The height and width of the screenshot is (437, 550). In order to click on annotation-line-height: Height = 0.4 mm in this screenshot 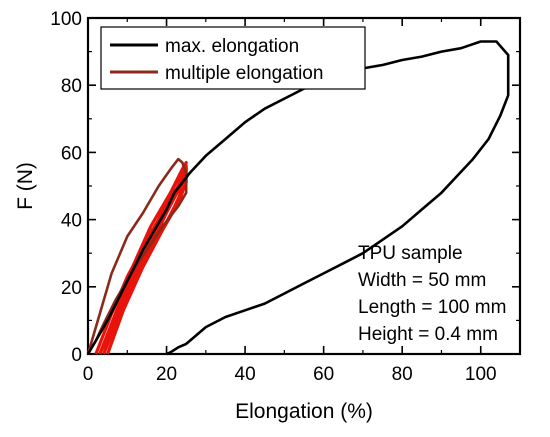, I will do `click(428, 334)`.